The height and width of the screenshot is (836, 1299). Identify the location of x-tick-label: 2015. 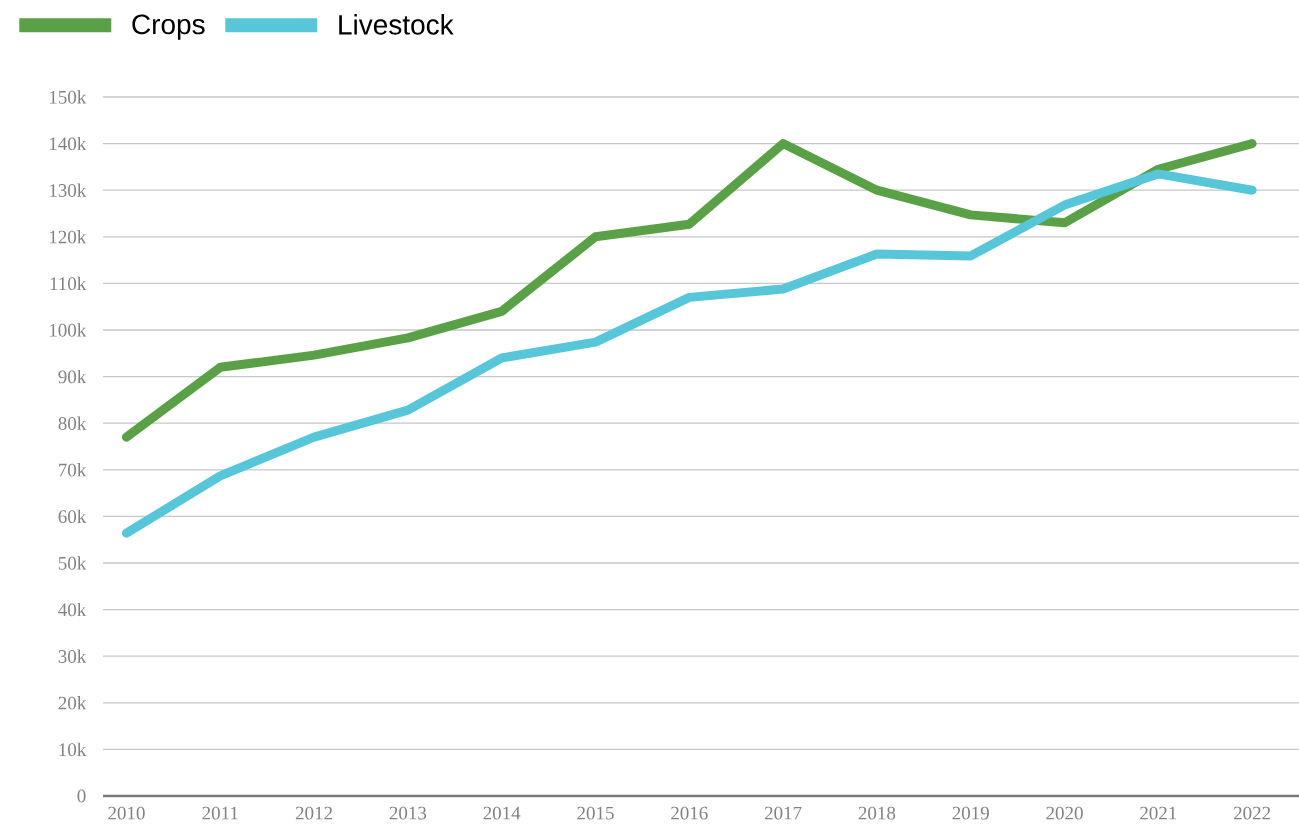
(595, 813).